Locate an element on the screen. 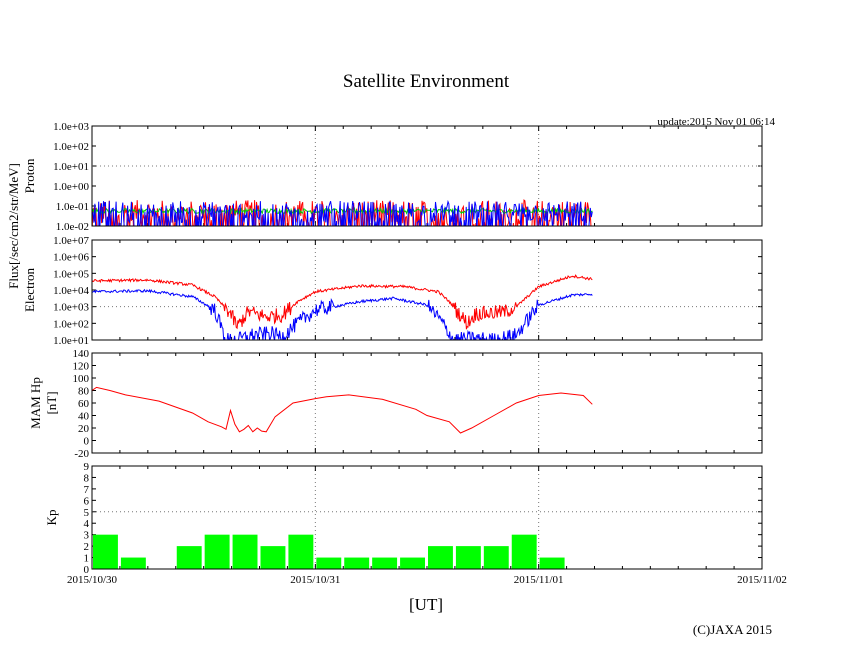 The height and width of the screenshot is (655, 846). y-tick-label: 140 is located at coordinates (81, 354).